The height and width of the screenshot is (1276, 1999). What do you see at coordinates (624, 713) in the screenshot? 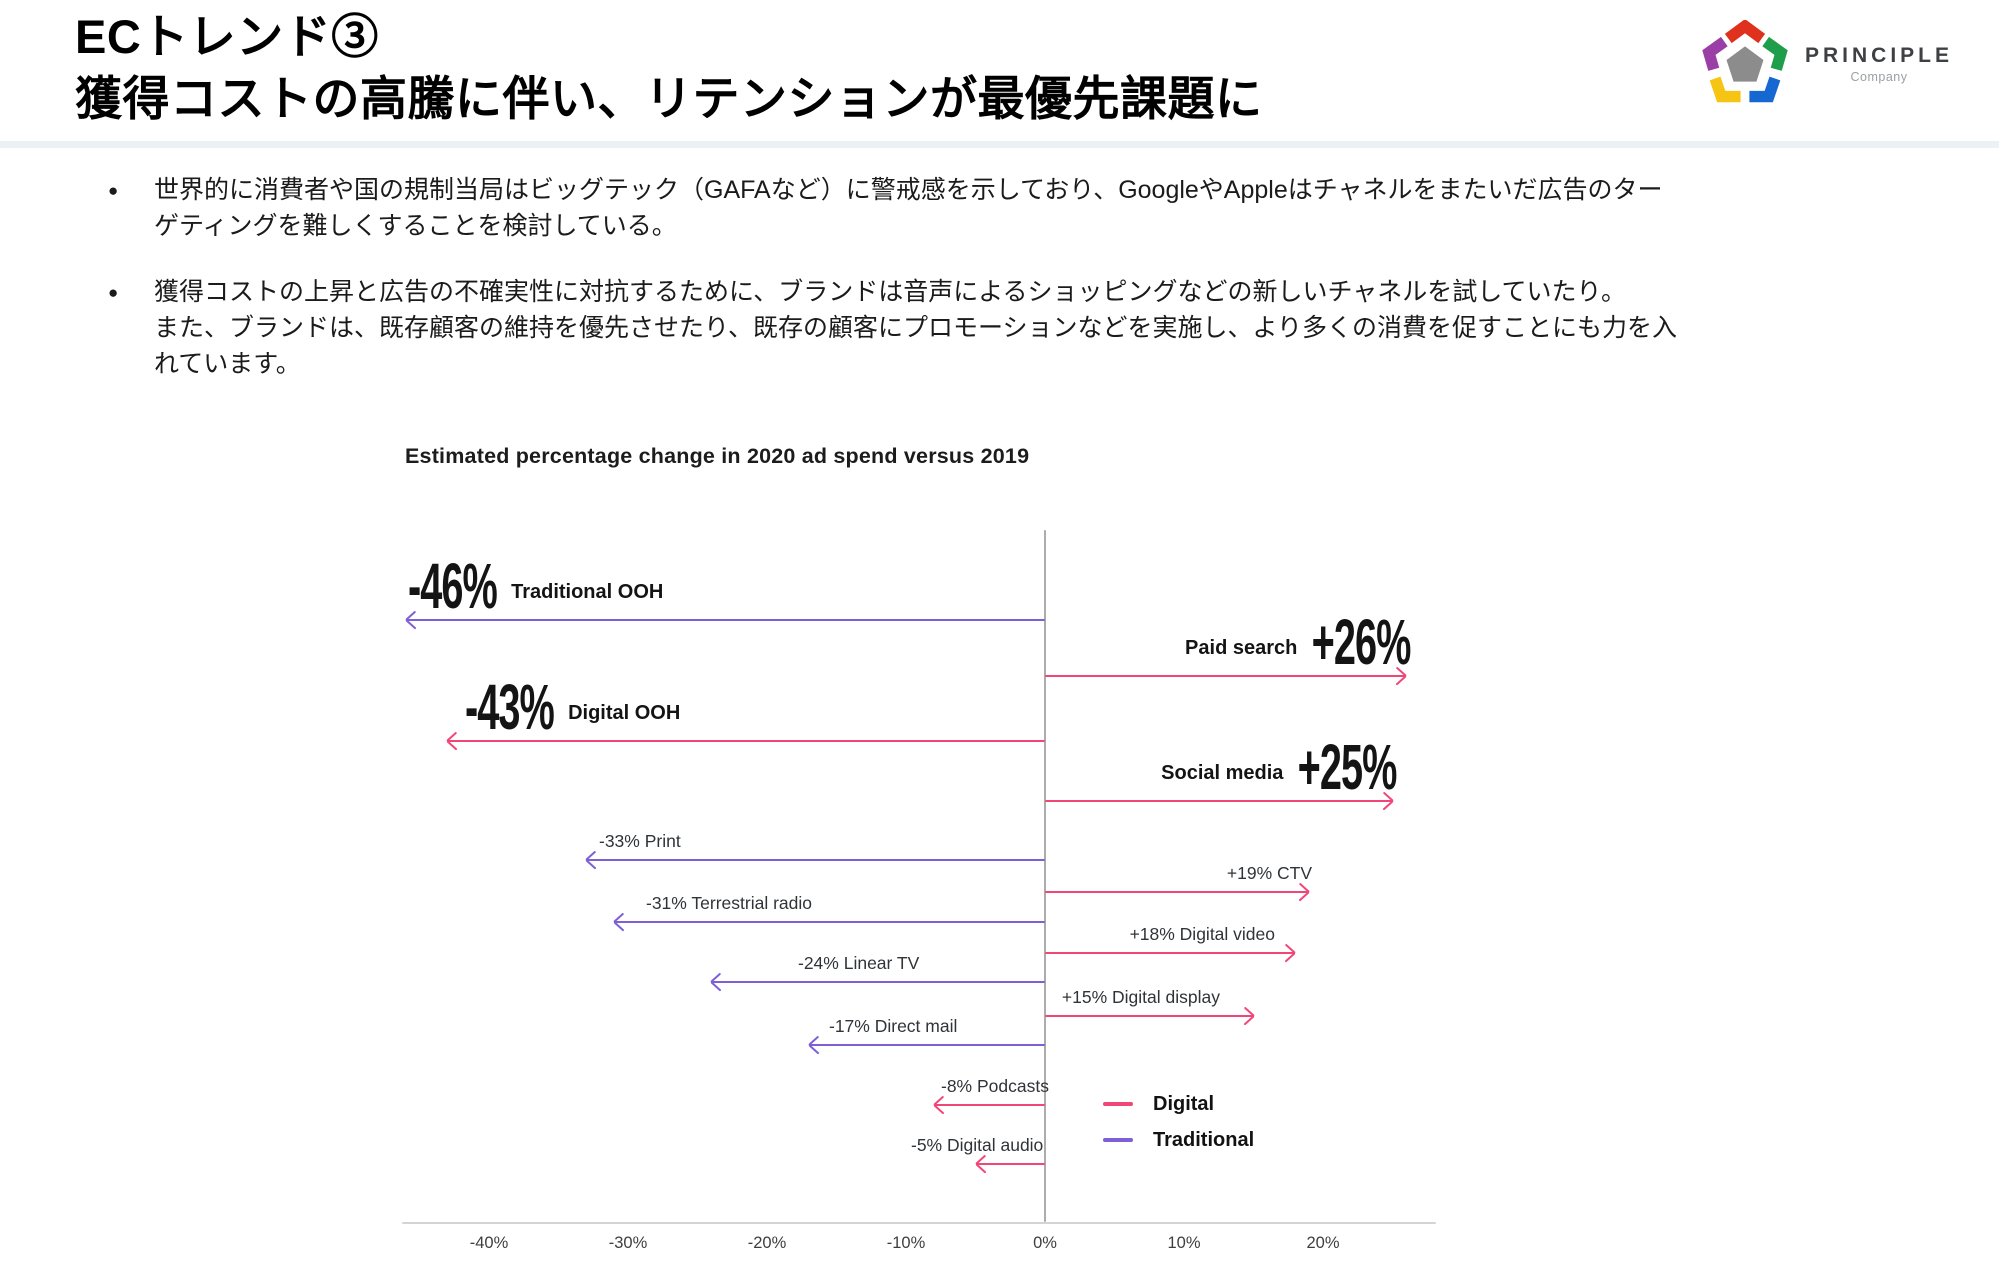
I see `series-name-digital-ooh: Digital OOH` at bounding box center [624, 713].